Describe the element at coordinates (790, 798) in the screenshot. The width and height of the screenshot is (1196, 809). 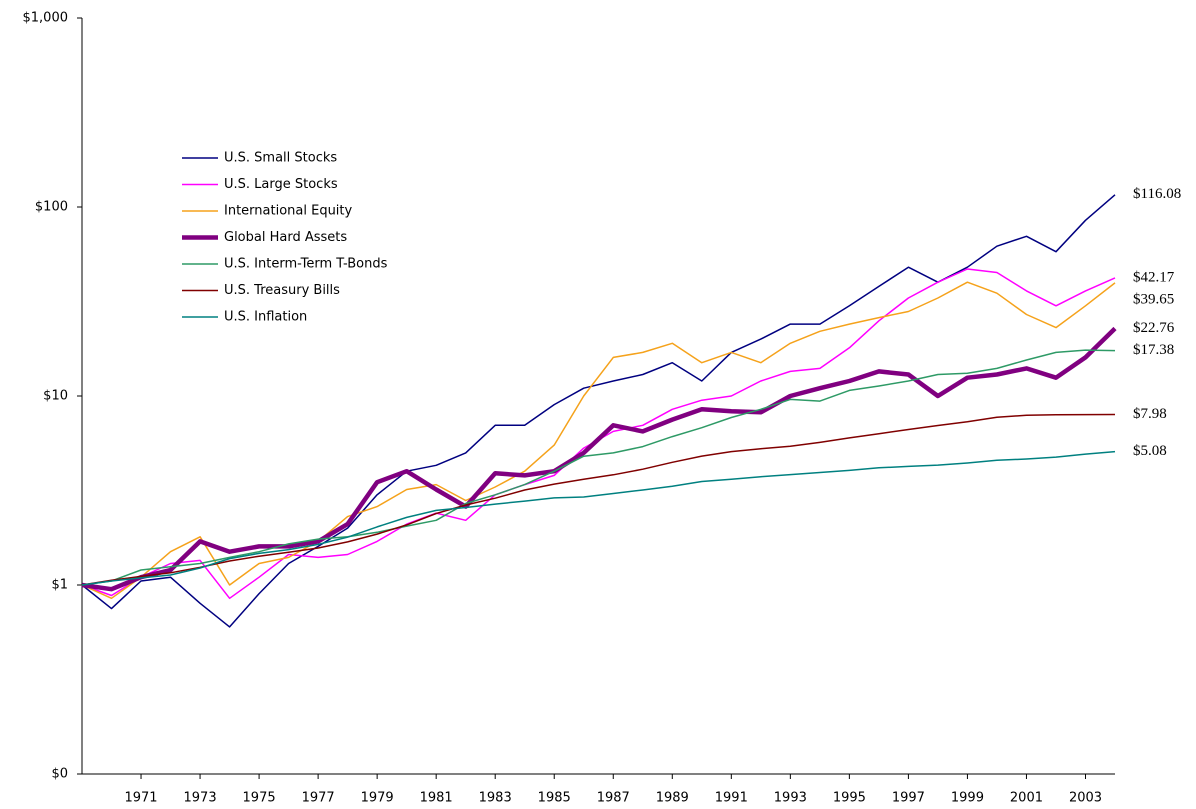
I see `x-tick-label: 1993` at that location.